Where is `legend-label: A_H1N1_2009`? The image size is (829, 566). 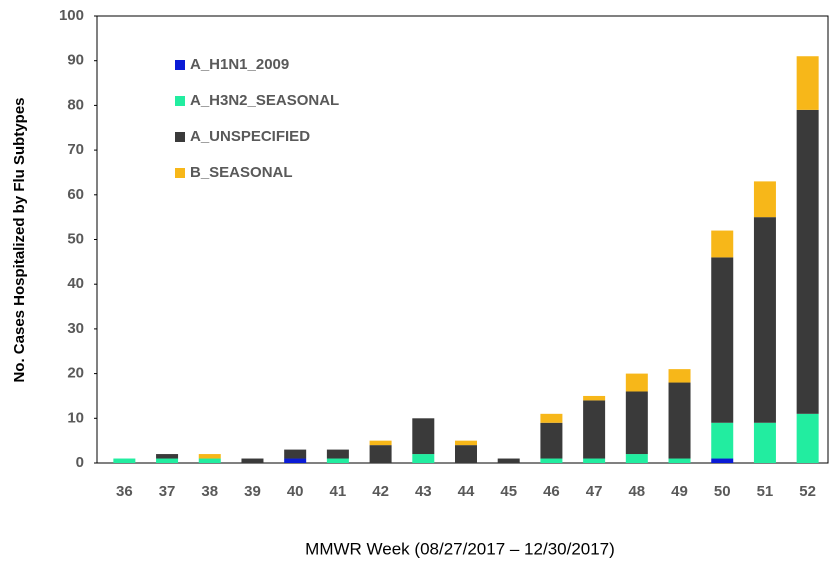 legend-label: A_H1N1_2009 is located at coordinates (239, 64).